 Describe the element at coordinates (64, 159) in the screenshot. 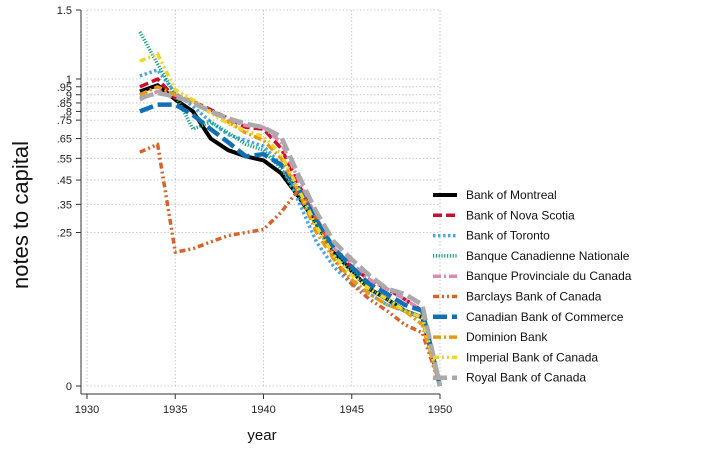

I see `y-tick-label: .55` at that location.